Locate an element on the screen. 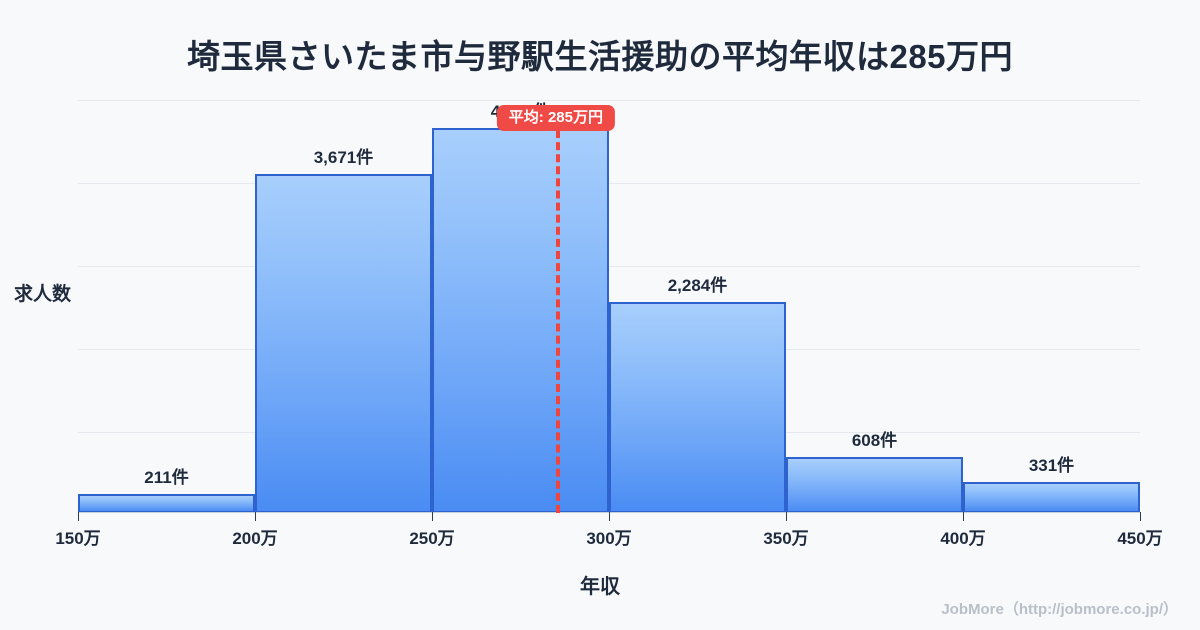  bar-value-label: 608件 is located at coordinates (874, 440).